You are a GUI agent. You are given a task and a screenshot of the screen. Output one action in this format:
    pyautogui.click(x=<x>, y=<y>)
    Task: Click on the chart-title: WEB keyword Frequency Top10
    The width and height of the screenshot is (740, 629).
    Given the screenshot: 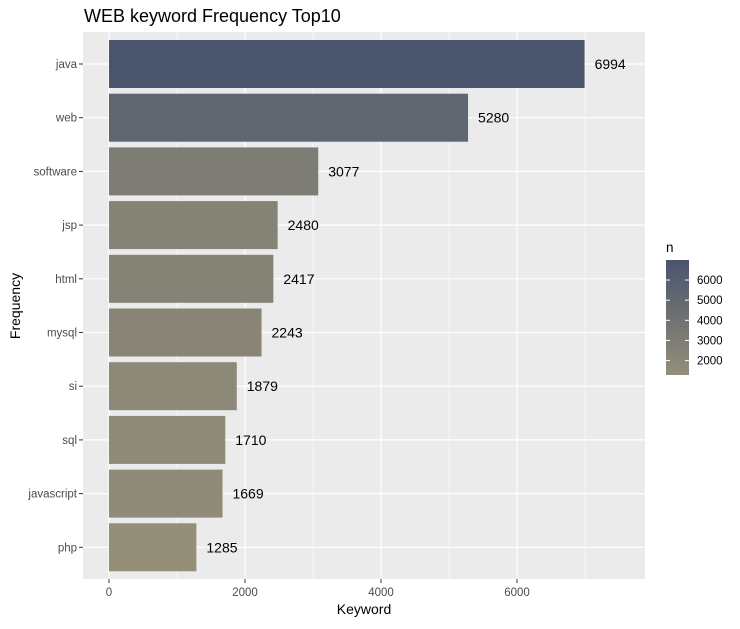 What is the action you would take?
    pyautogui.click(x=212, y=16)
    